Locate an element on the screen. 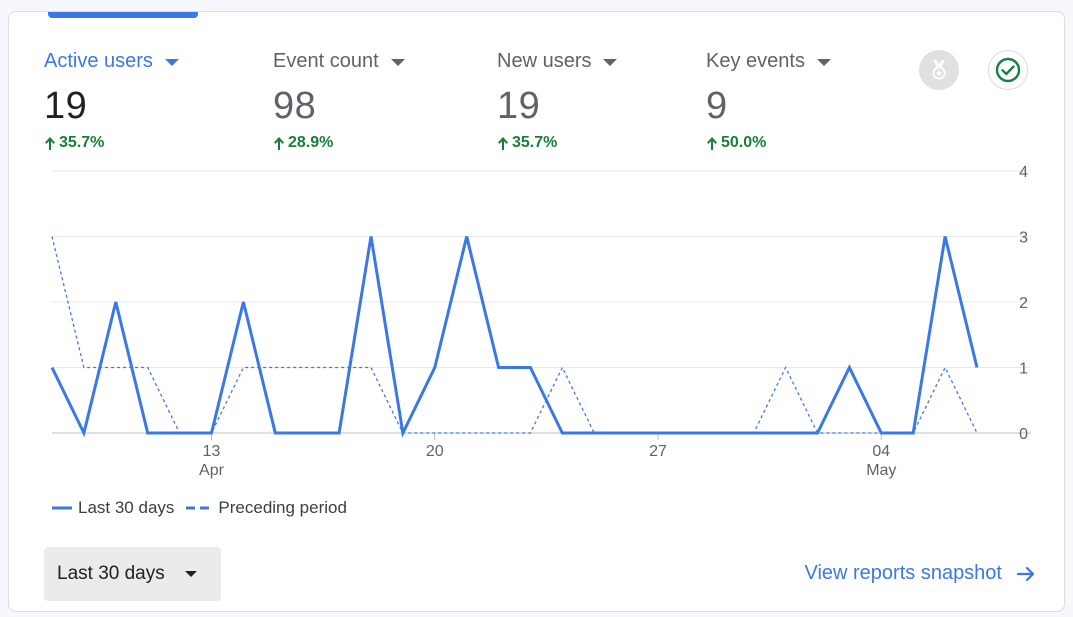 This screenshot has width=1073, height=617. metric-label: Active users is located at coordinates (98, 60).